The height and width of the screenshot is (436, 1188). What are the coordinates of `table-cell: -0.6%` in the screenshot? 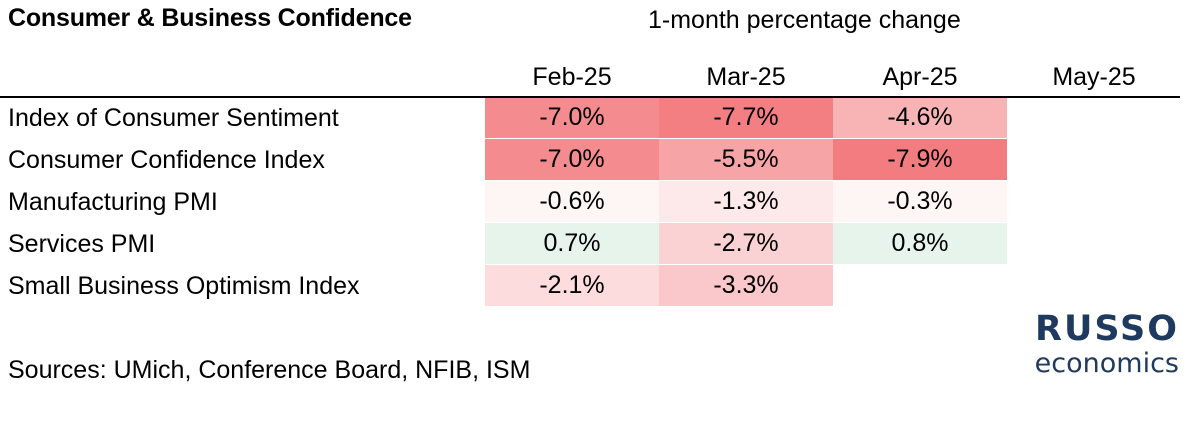 It's located at (572, 201).